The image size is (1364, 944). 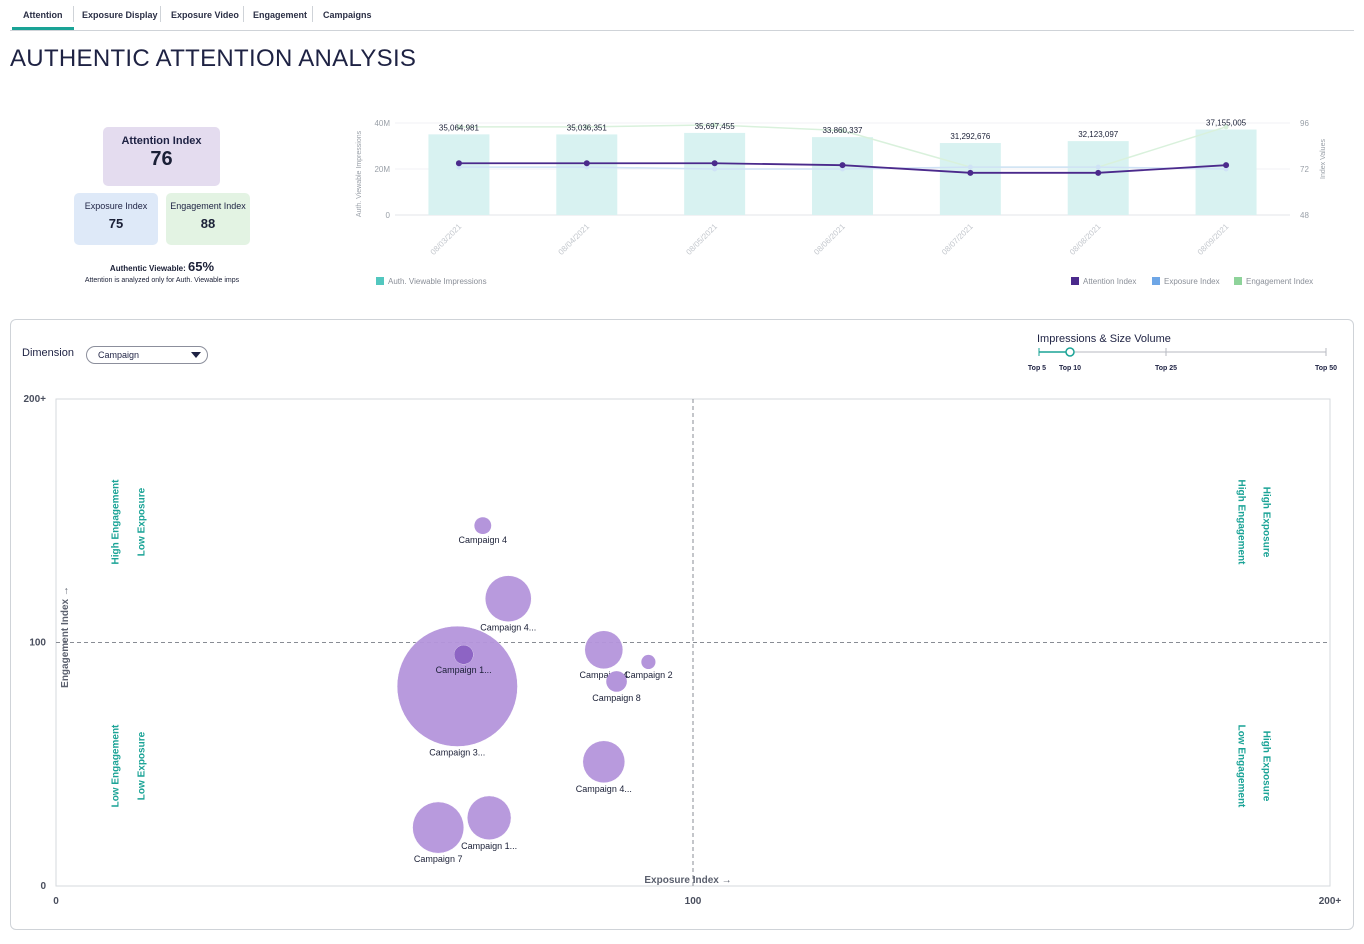 I want to click on size-volume-slider: Top 5 Top 10 Top 25 Top 50, so click(x=1185, y=359).